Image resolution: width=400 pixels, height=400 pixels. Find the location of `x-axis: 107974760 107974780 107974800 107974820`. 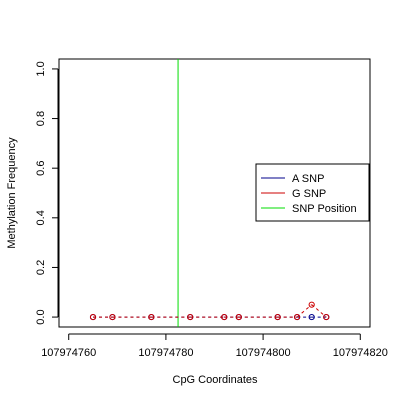

x-axis: 107974760 107974780 107974800 107974820 is located at coordinates (214, 346).